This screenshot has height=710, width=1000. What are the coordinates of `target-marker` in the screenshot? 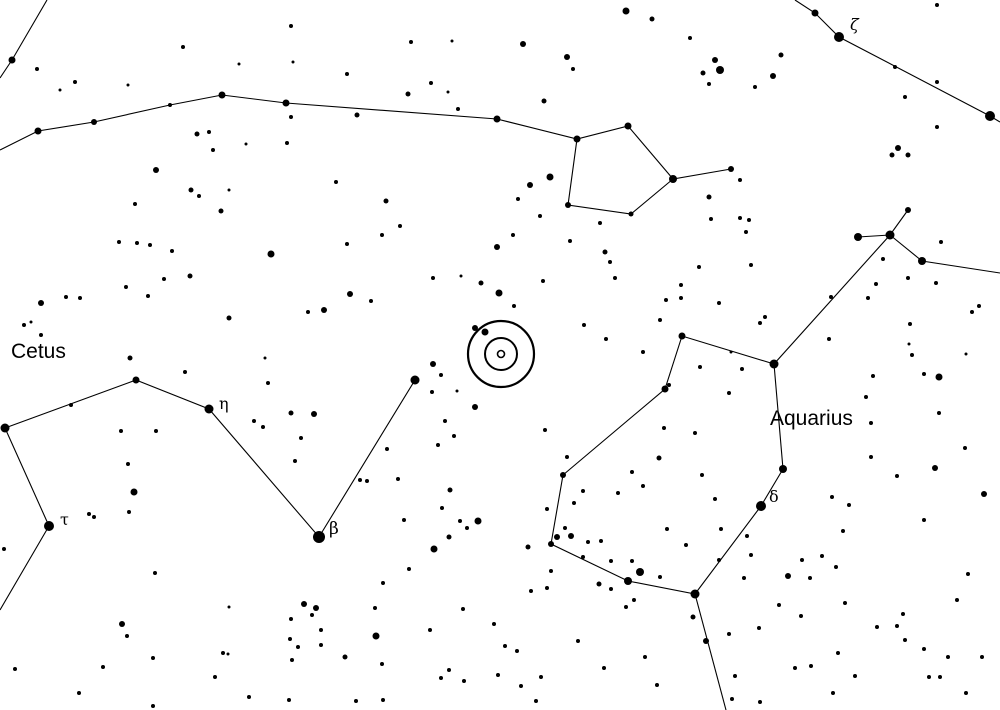 It's located at (501, 354).